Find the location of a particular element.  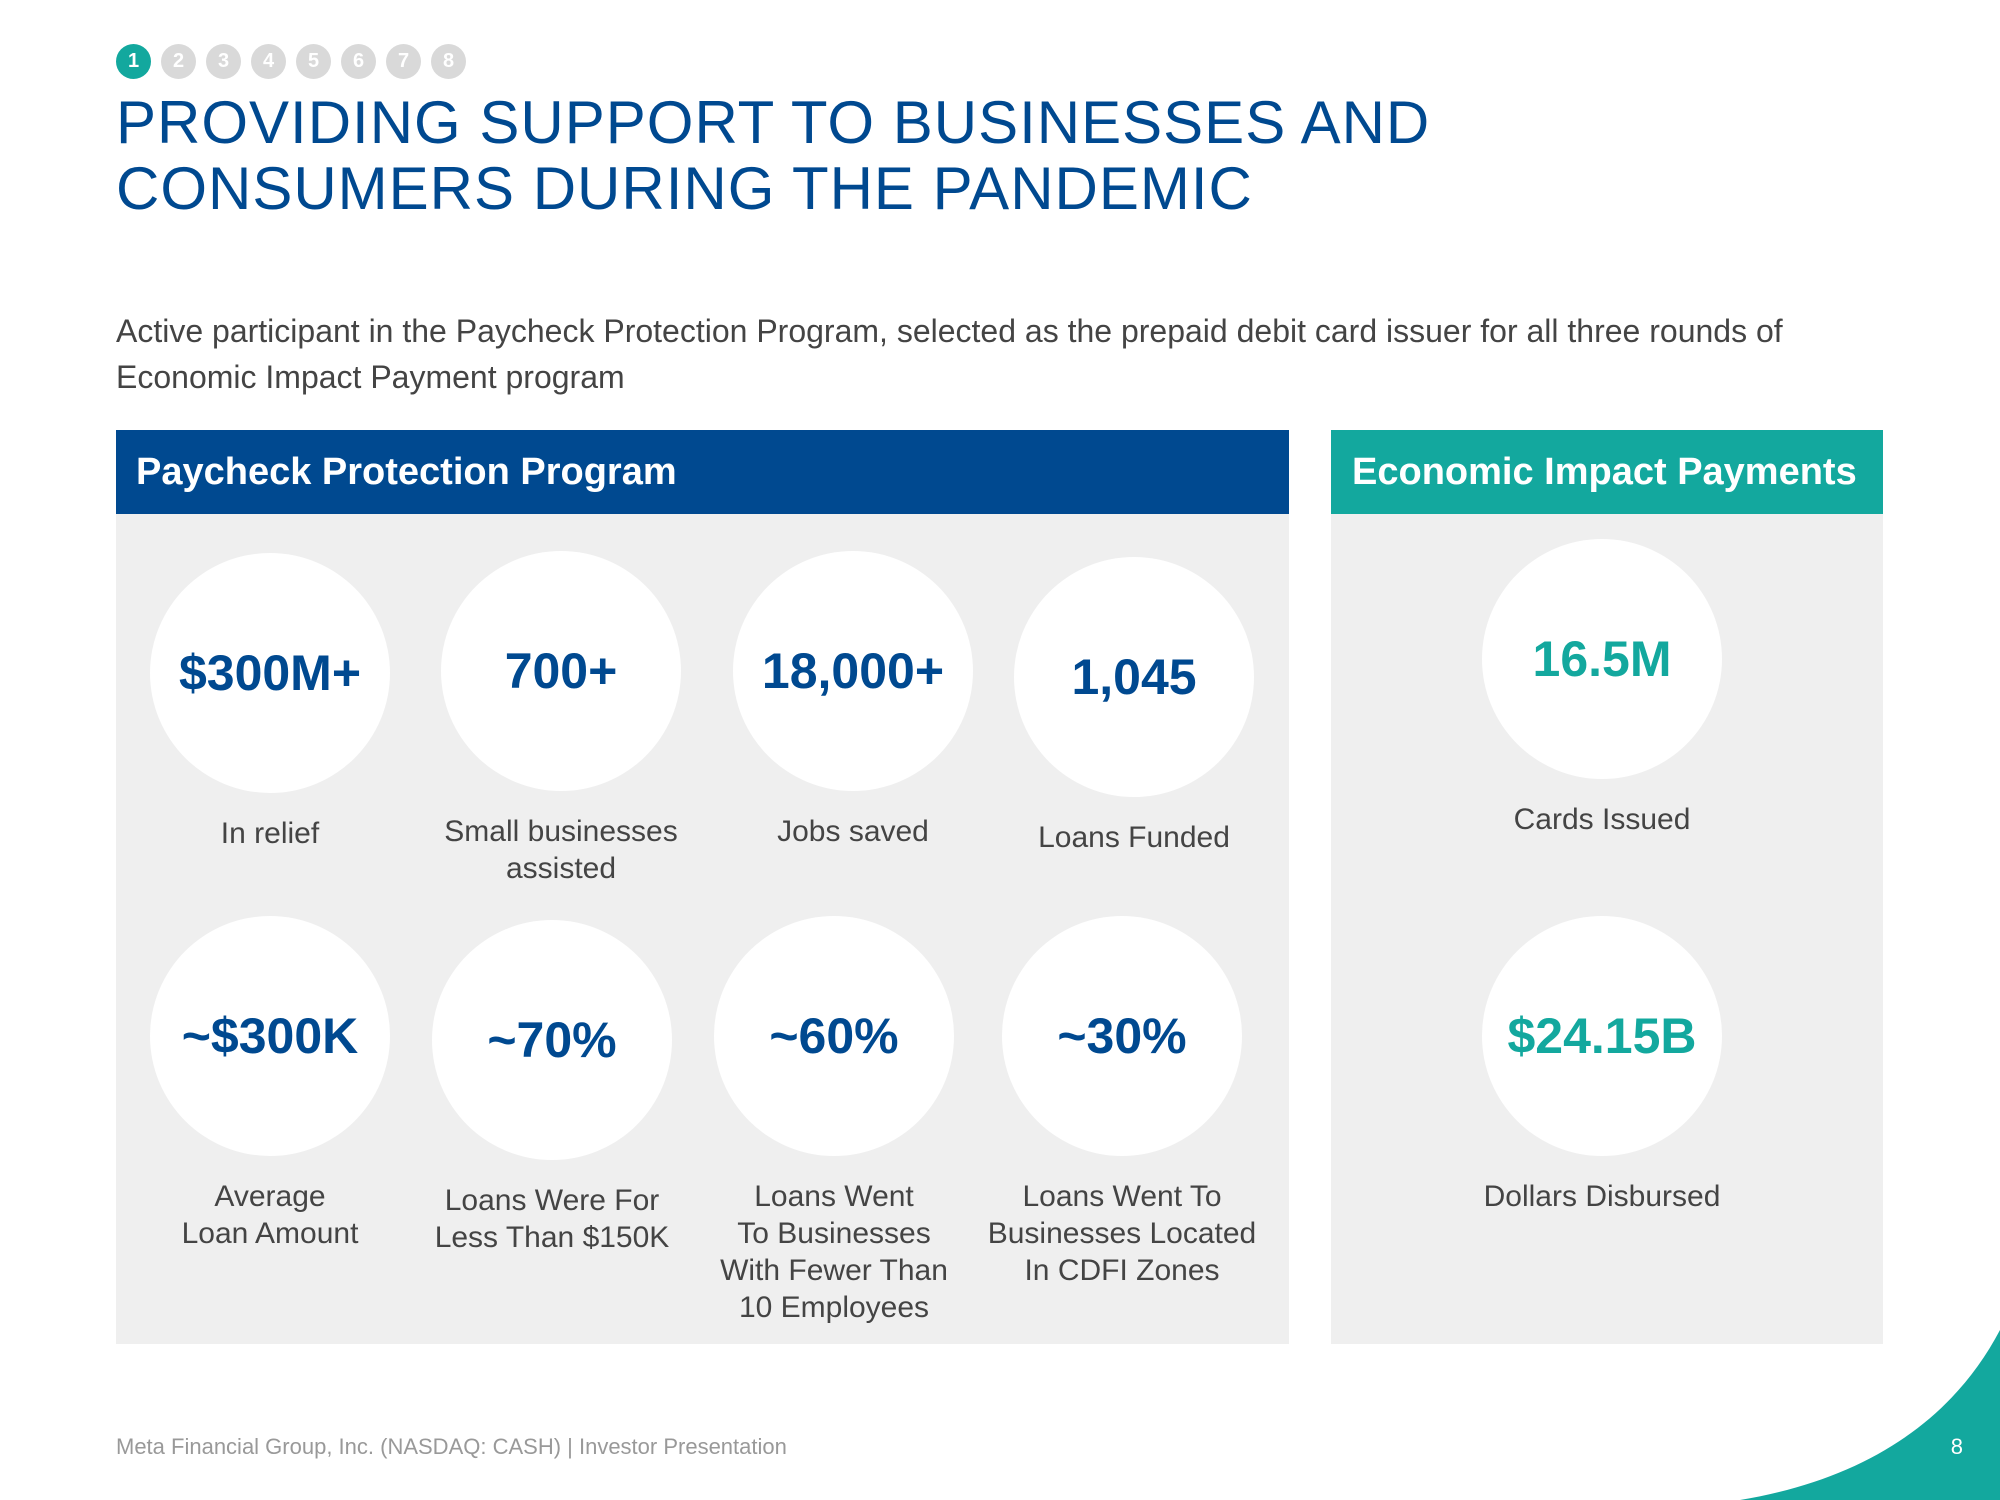

ppp-stat-businesses: 700+ Small businesses assisted is located at coordinates (561, 719).